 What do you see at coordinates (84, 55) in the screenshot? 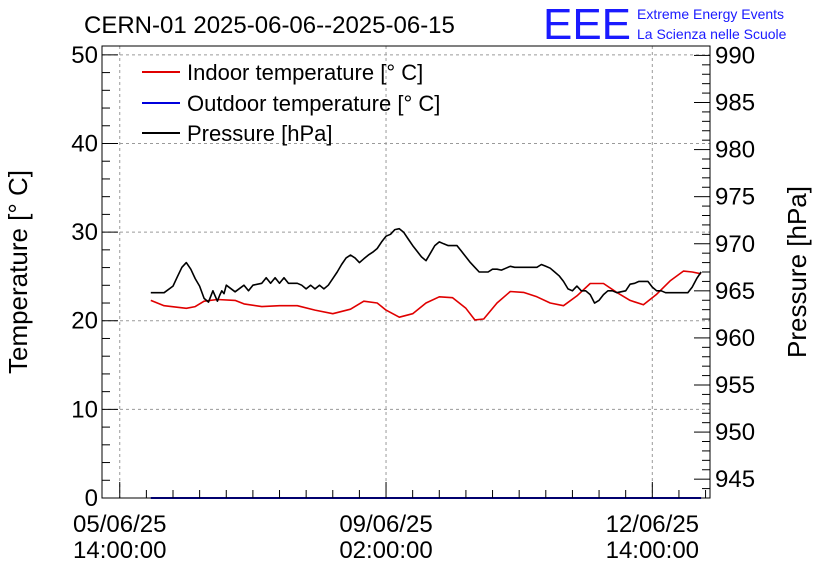
I see `y-left-tick-label: 50` at bounding box center [84, 55].